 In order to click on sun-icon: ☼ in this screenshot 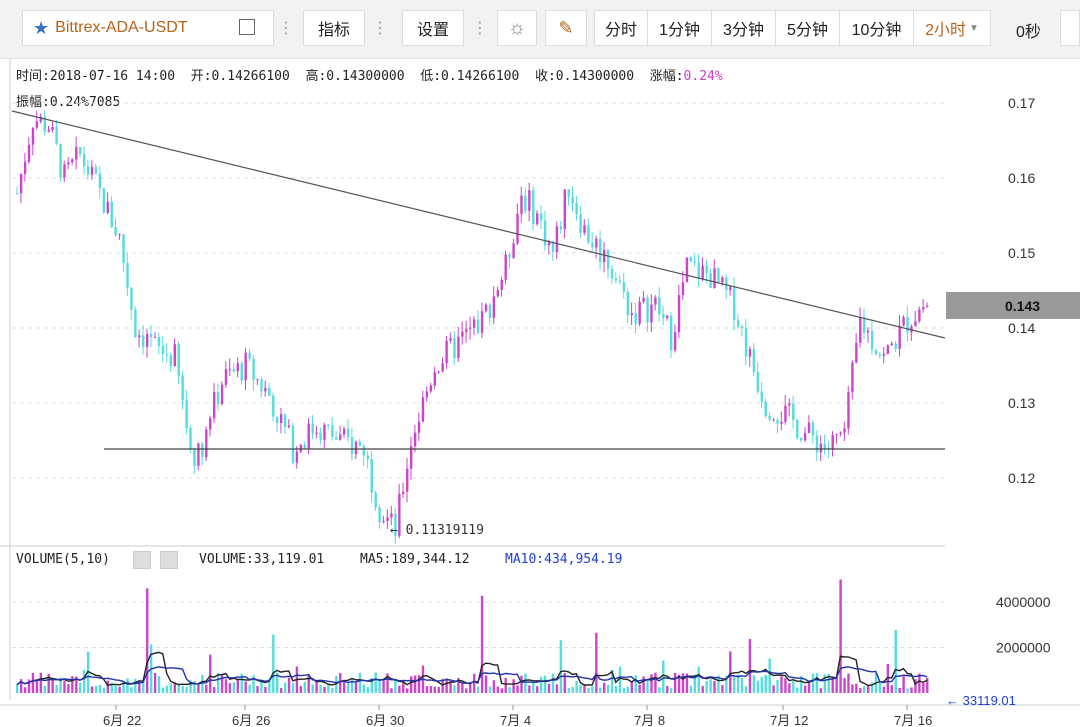, I will do `click(517, 27)`.